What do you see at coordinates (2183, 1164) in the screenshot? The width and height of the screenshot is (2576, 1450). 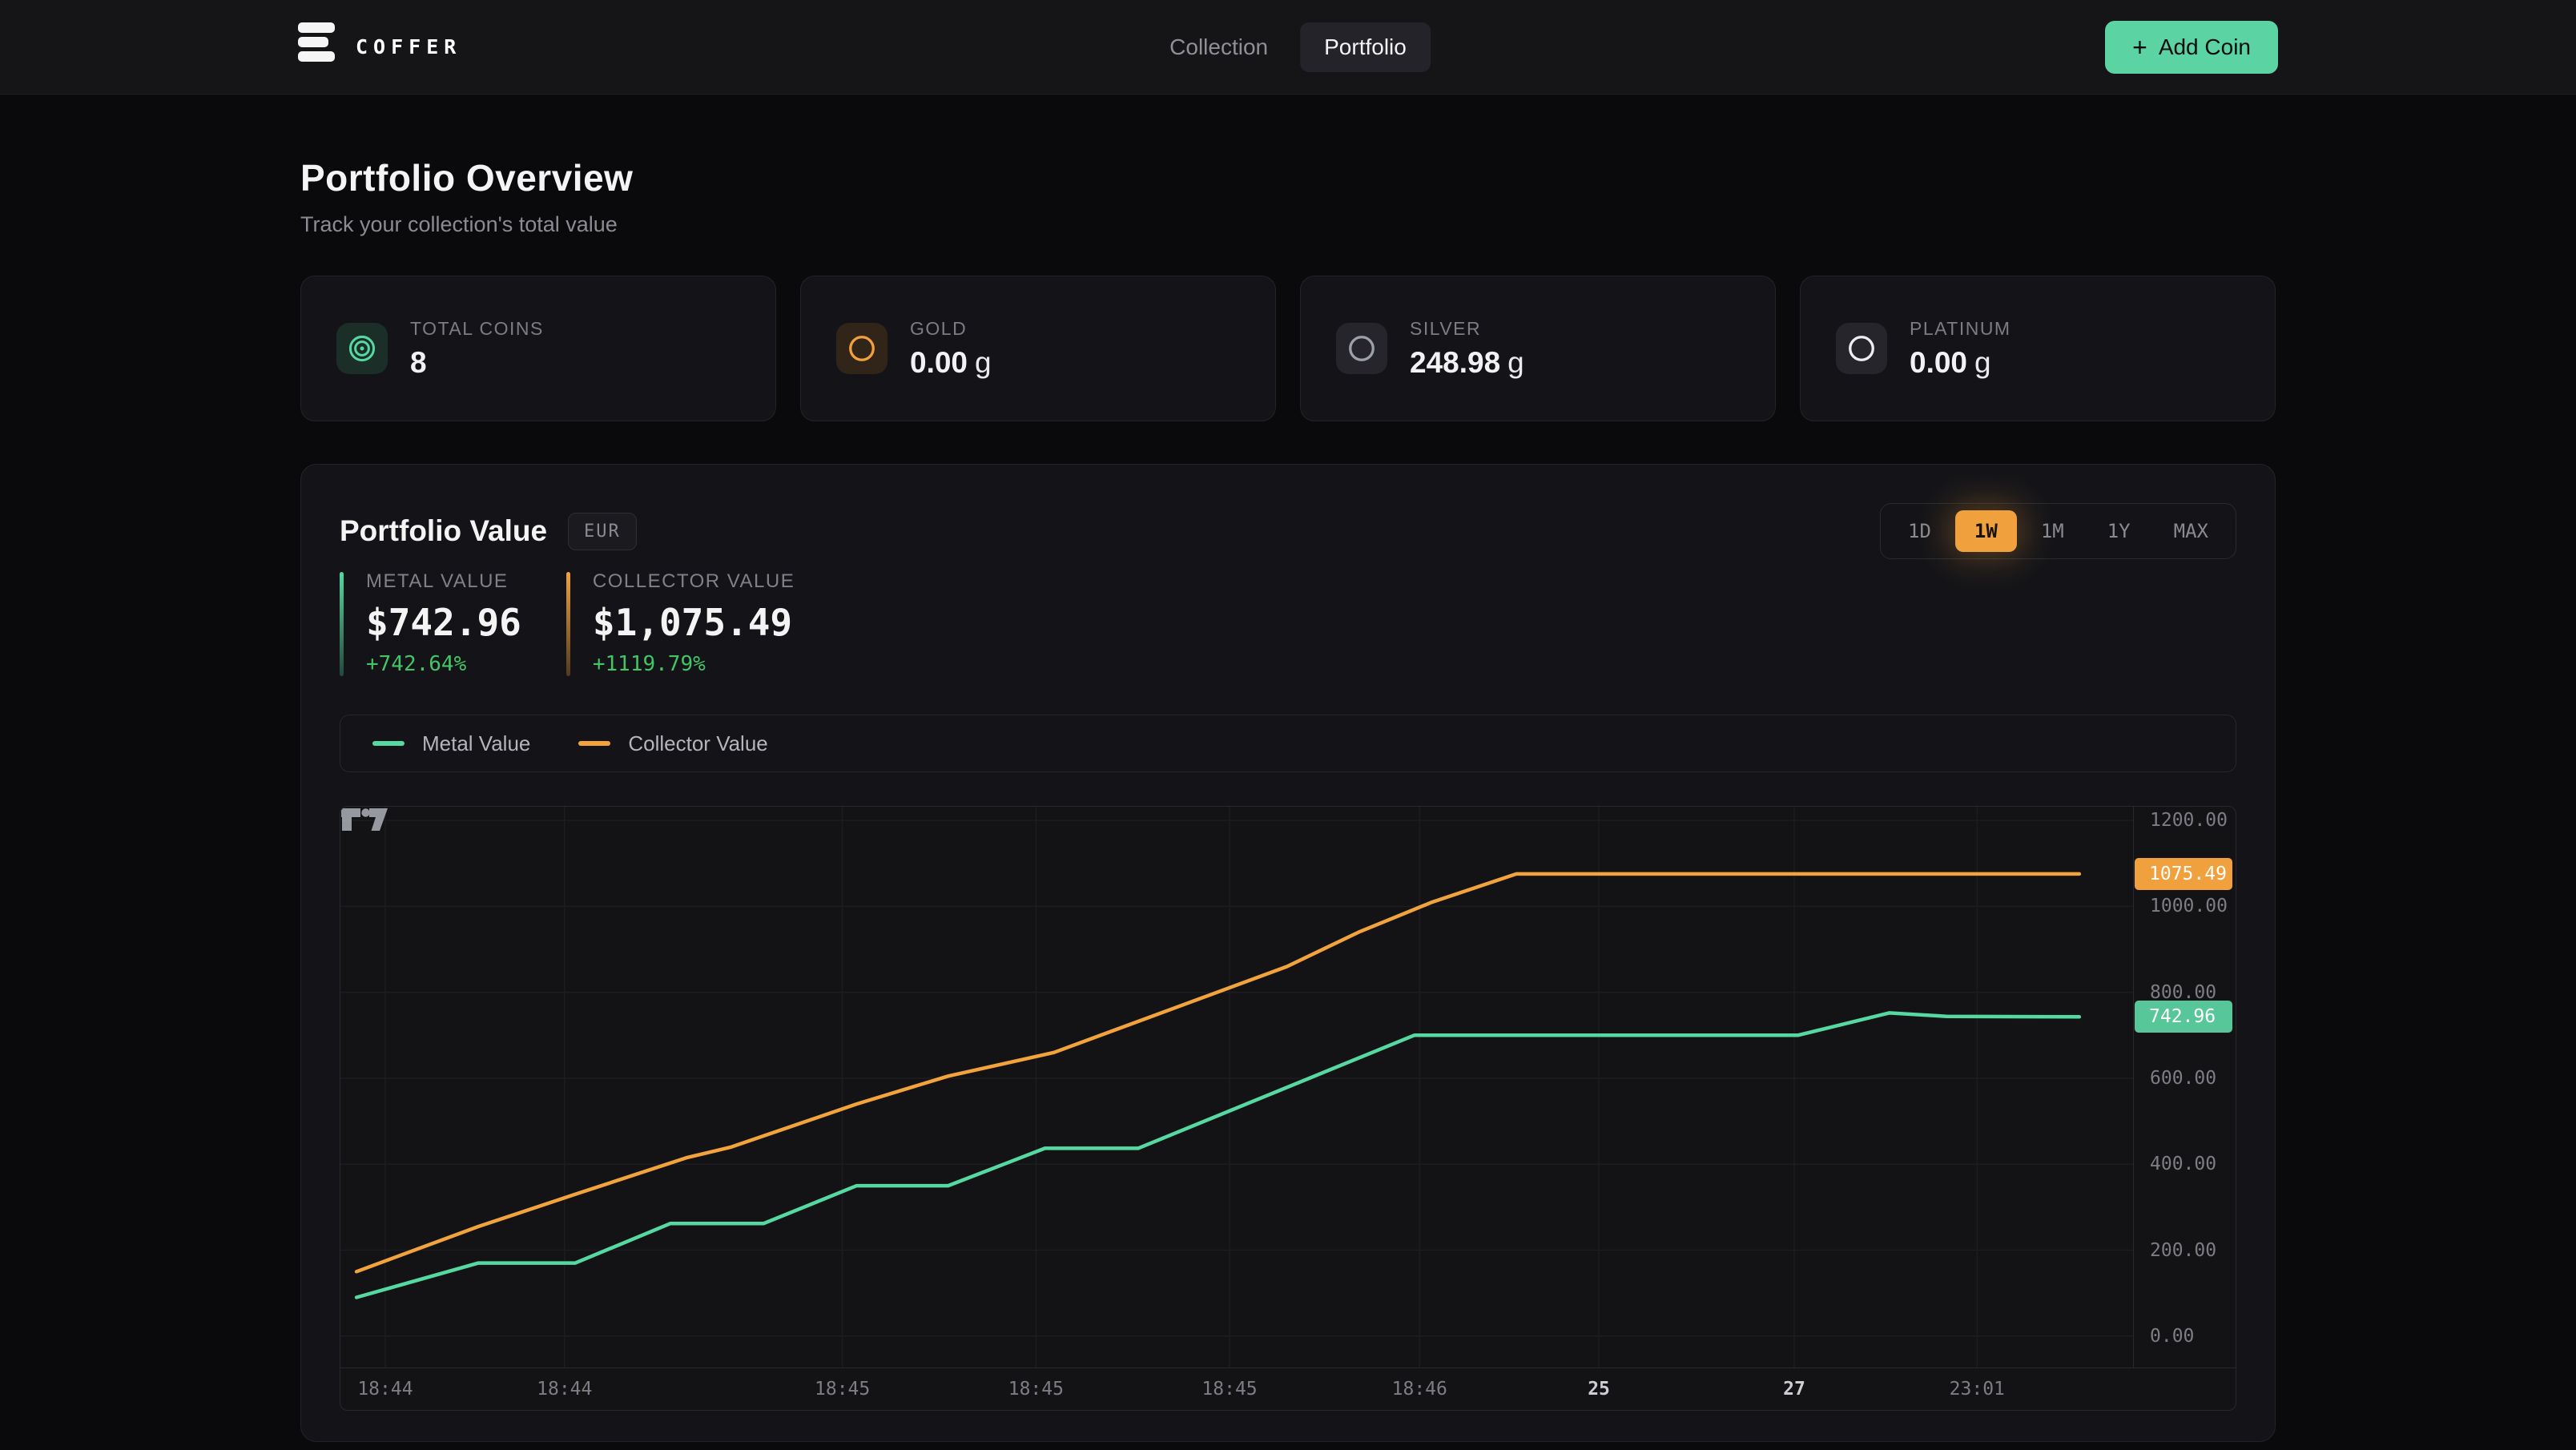 I see `price-axis-label: 400.00` at bounding box center [2183, 1164].